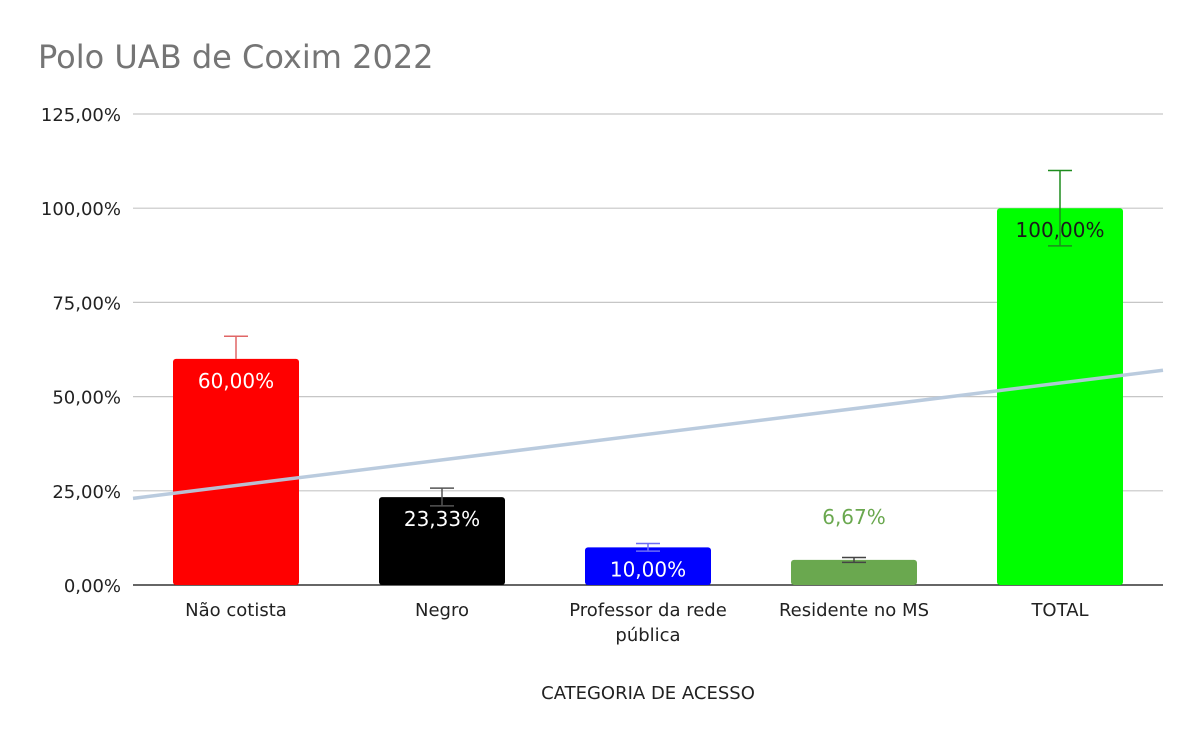 The image size is (1200, 742). I want to click on y-tick-label: 25,00%, so click(86, 492).